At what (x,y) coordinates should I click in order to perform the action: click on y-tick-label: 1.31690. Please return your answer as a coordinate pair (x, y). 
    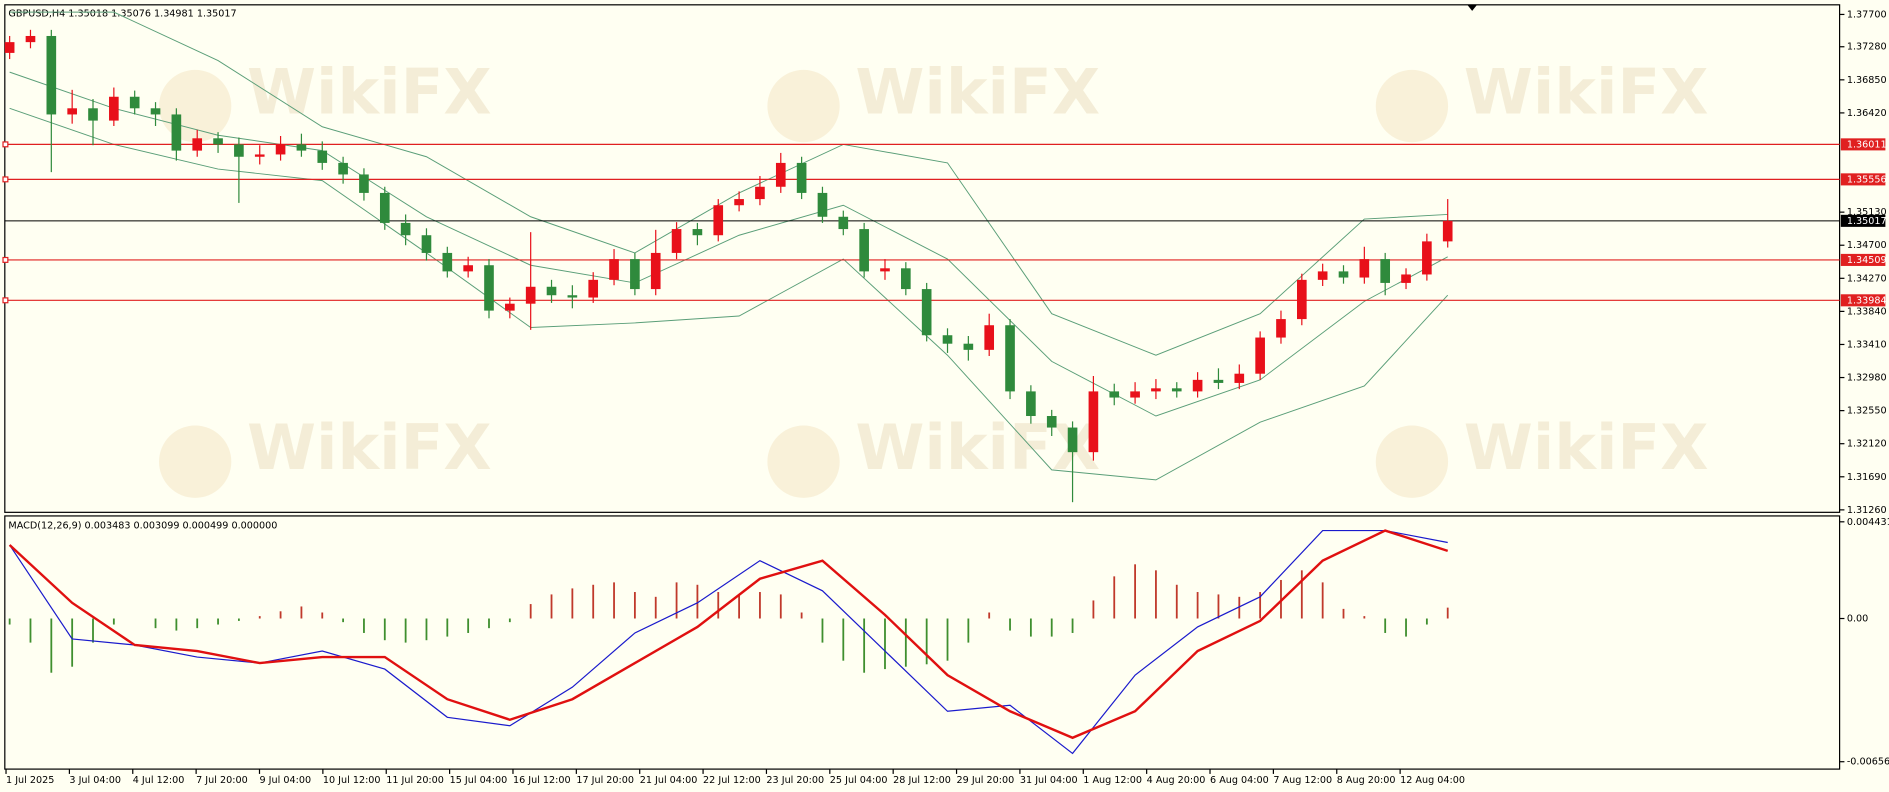
    Looking at the image, I should click on (1867, 477).